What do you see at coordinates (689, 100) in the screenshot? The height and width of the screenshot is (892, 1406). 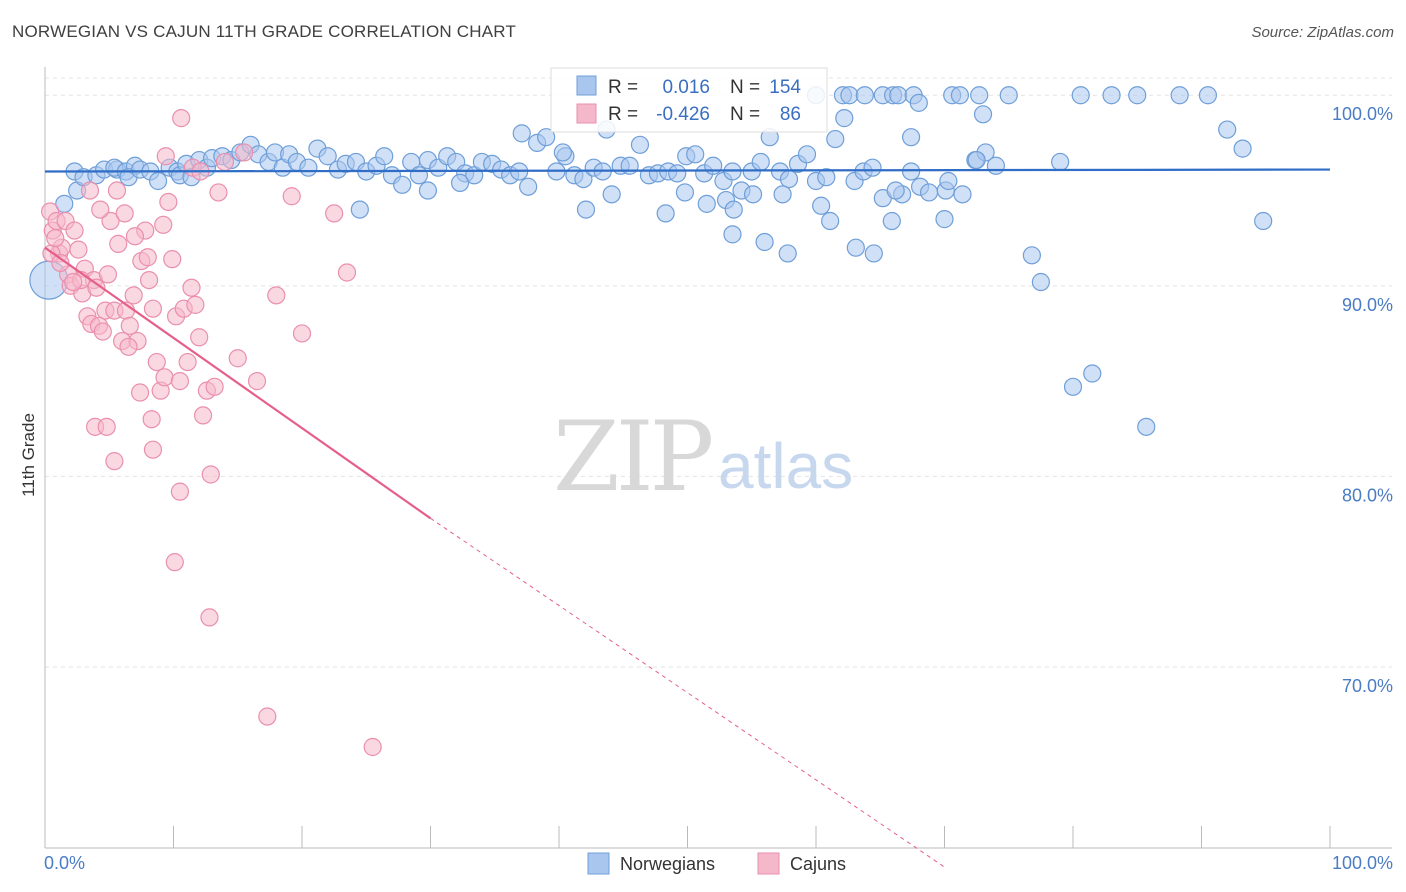 I see `stats-legend-box` at bounding box center [689, 100].